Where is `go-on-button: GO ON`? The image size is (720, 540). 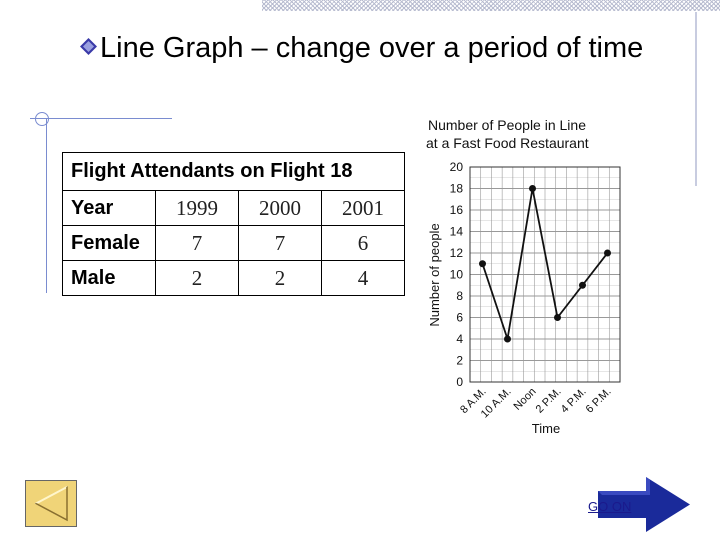 go-on-button: GO ON is located at coordinates (640, 504).